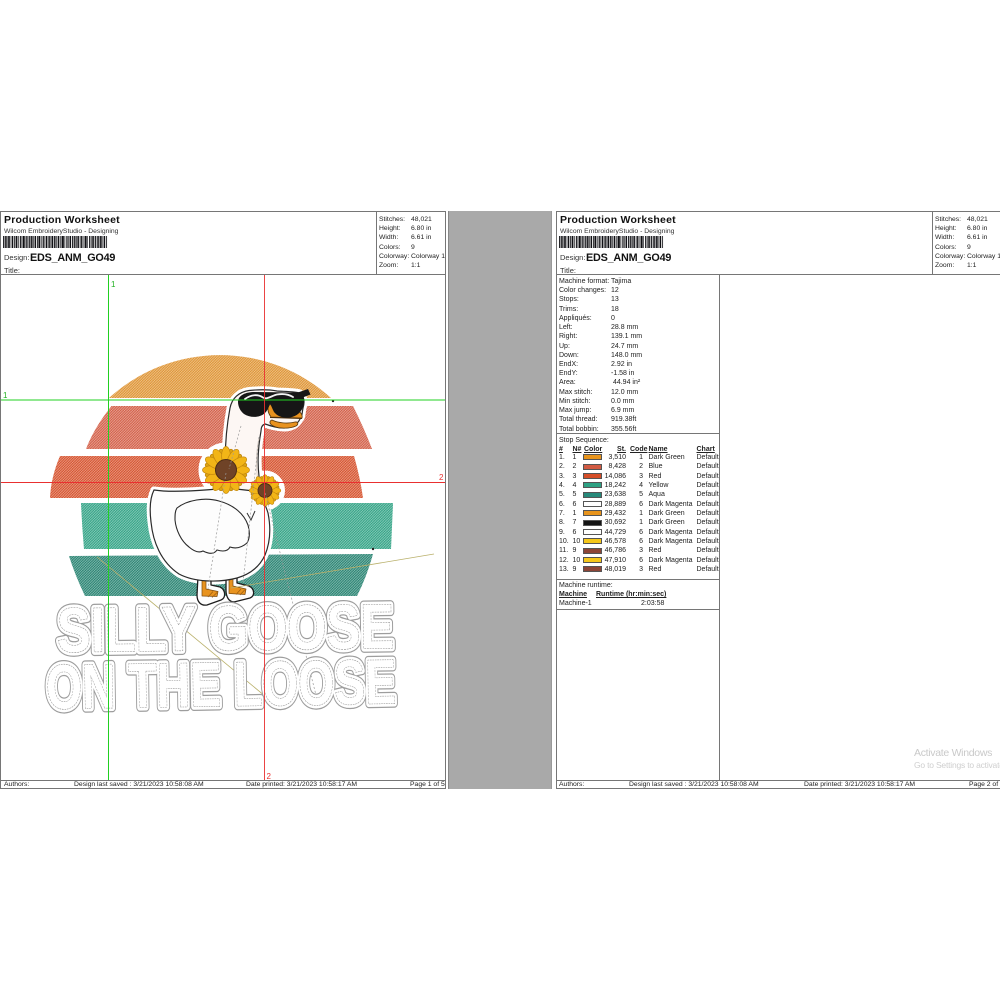  I want to click on svg-text: SILLY GOOSE, so click(226, 629).